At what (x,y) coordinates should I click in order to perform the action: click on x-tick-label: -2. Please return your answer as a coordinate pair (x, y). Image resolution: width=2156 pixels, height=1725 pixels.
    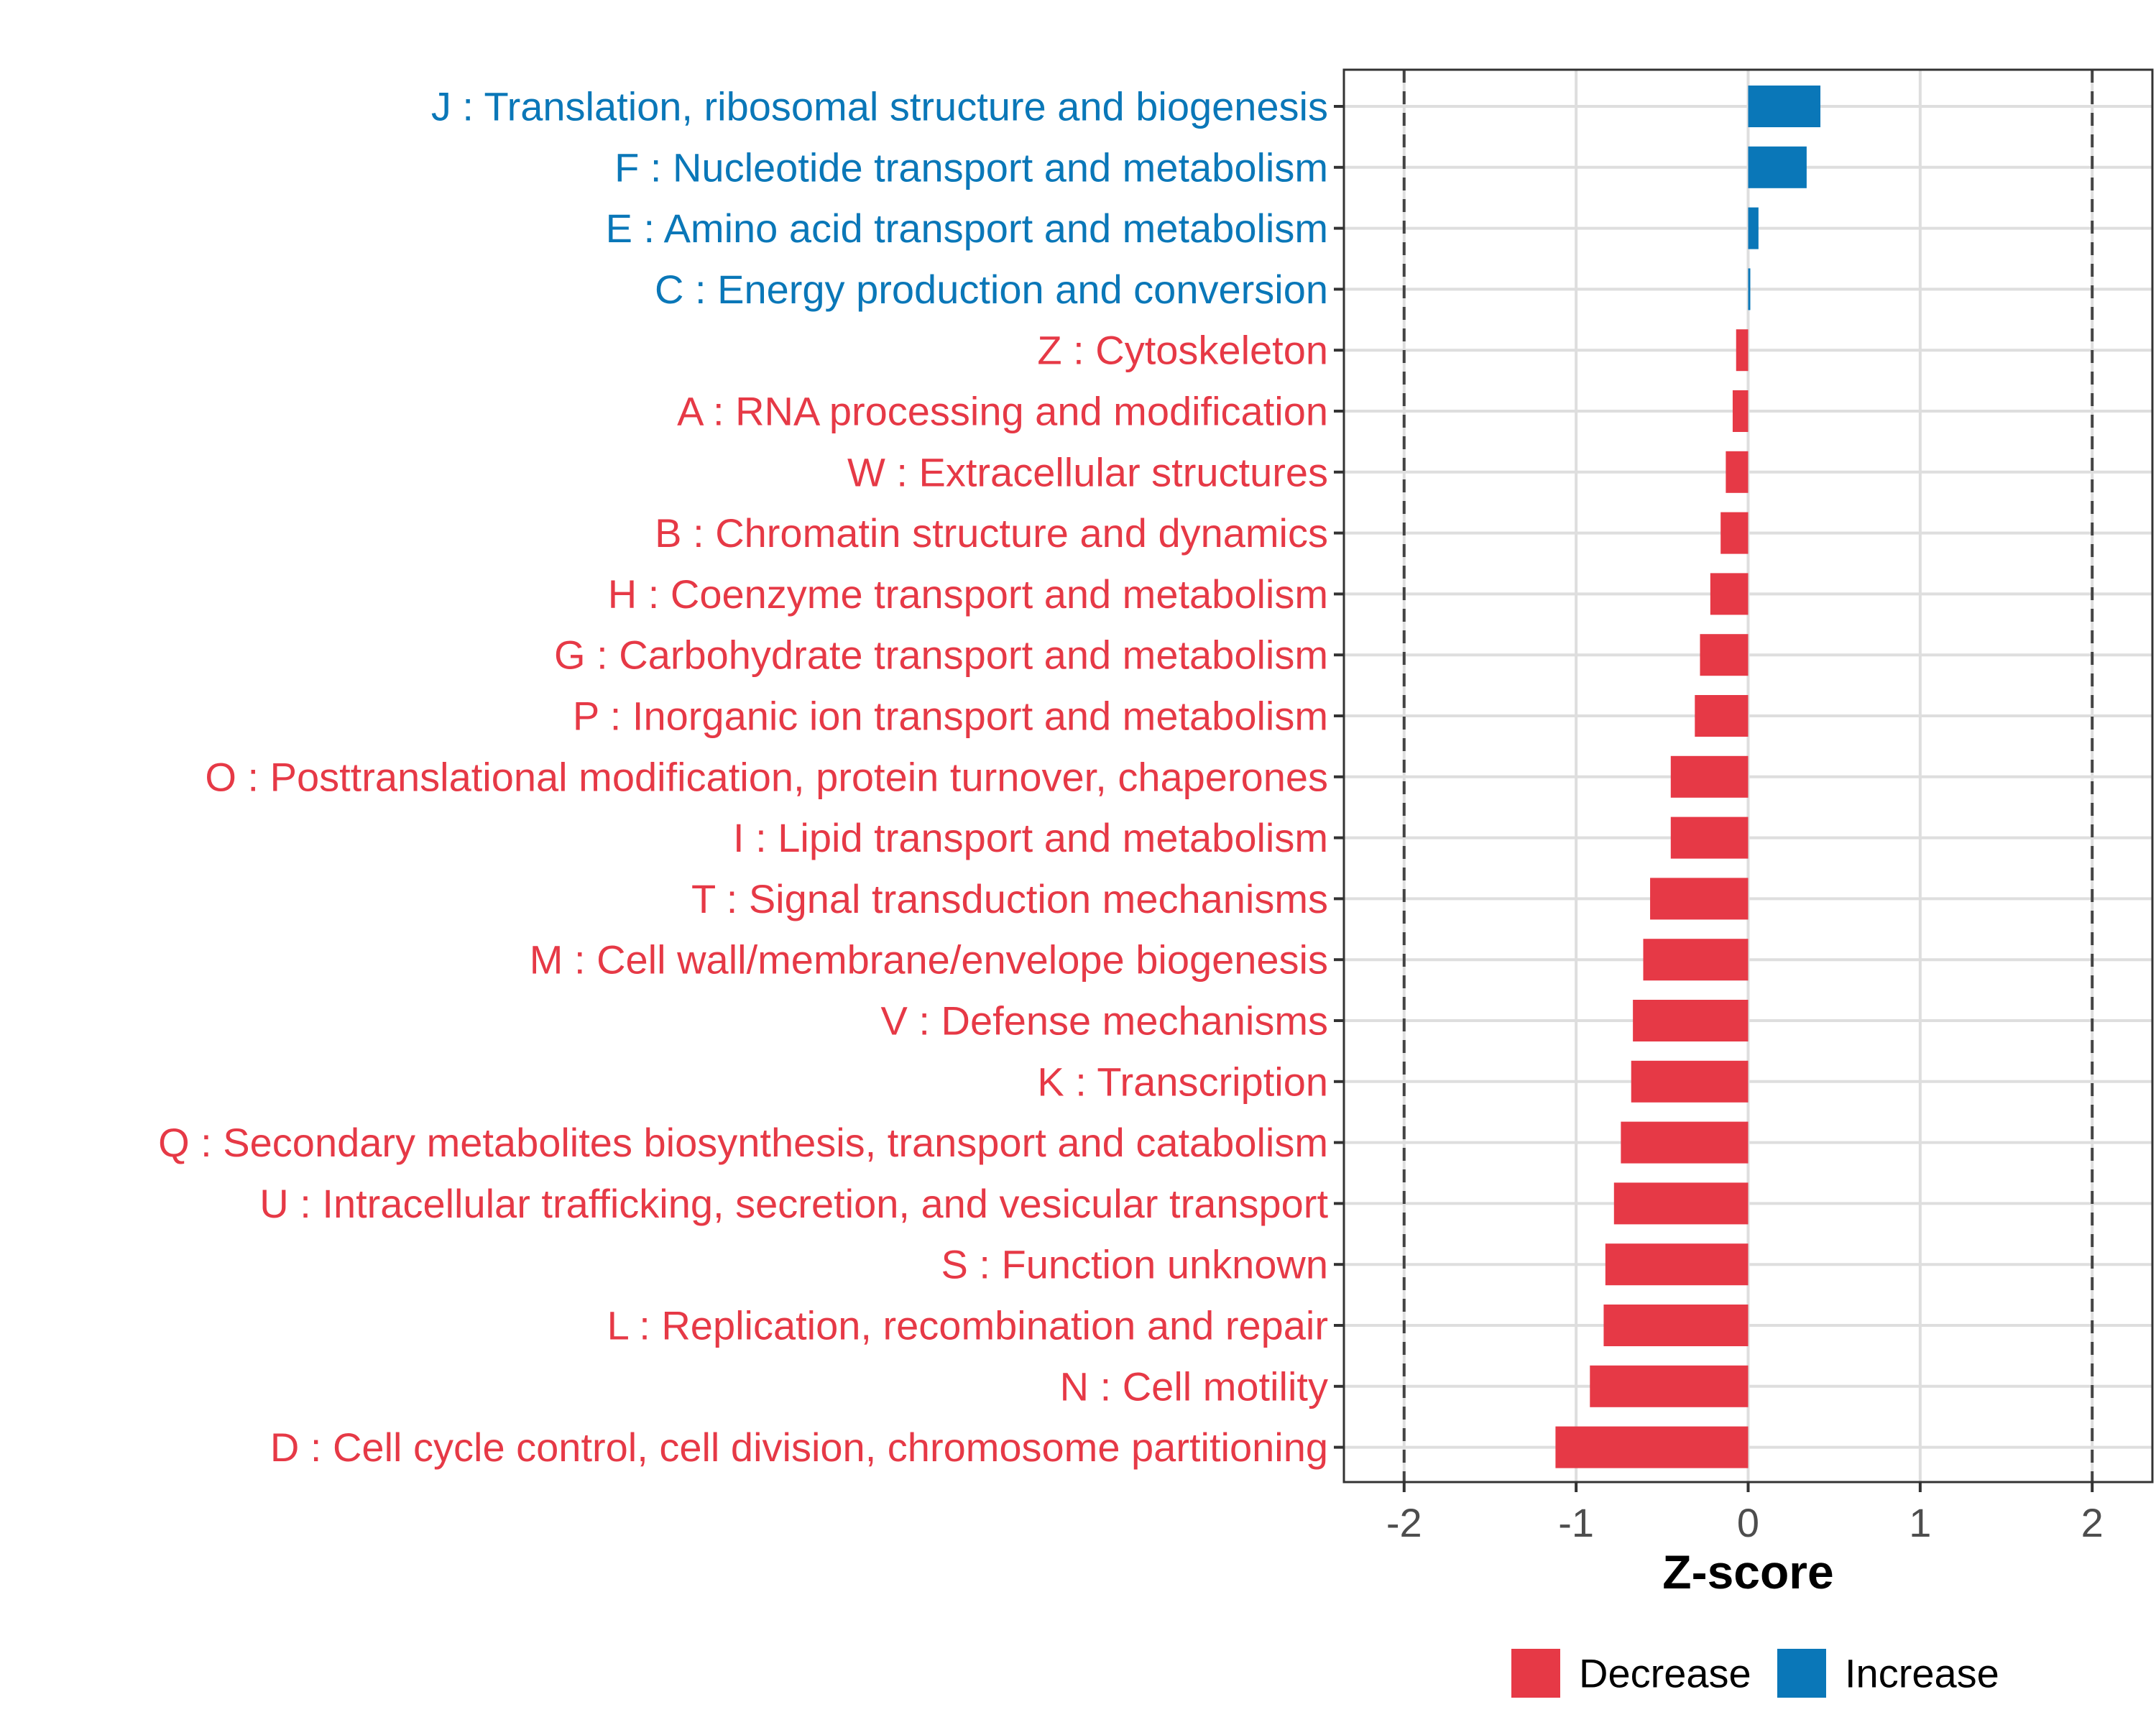
    Looking at the image, I should click on (1404, 1522).